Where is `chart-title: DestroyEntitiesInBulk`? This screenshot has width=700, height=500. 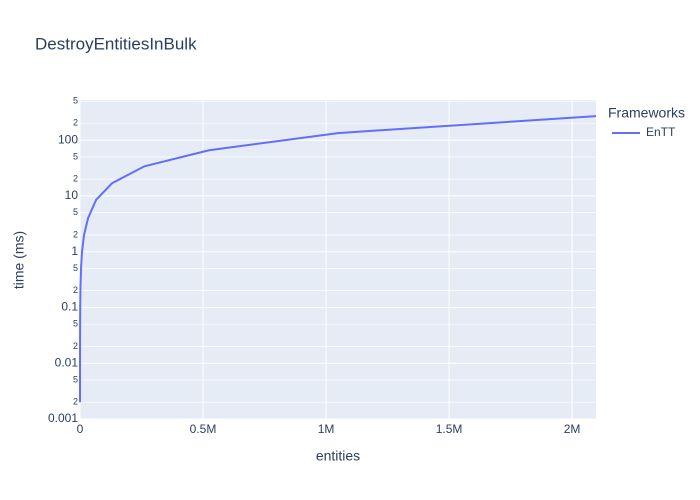
chart-title: DestroyEntitiesInBulk is located at coordinates (116, 43).